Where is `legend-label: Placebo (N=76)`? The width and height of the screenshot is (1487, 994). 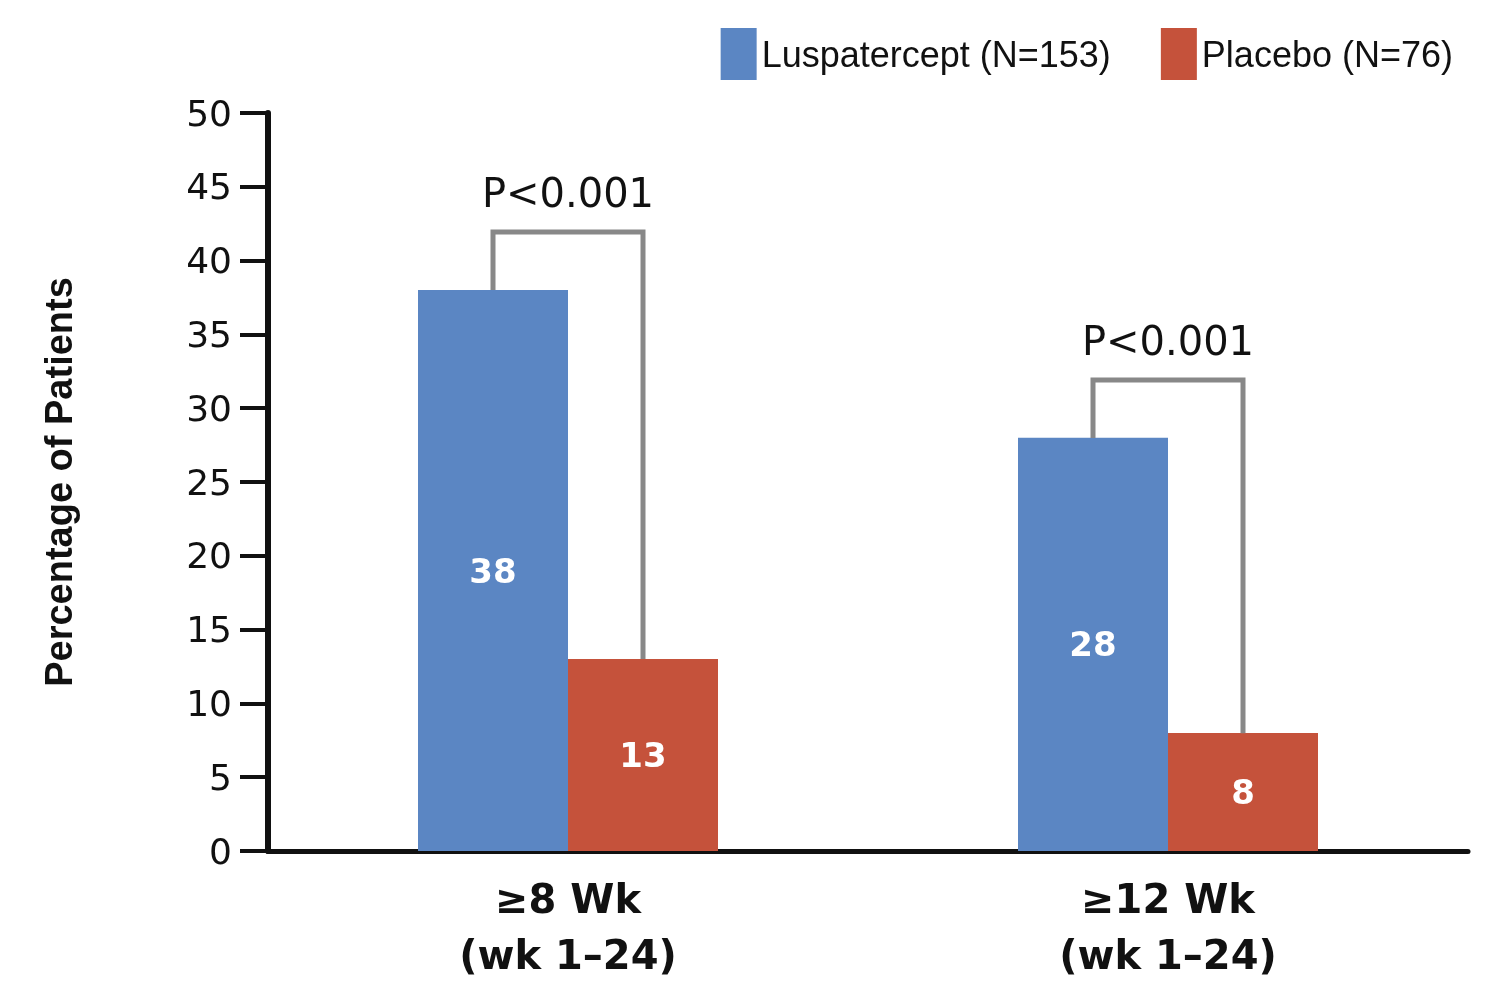
legend-label: Placebo (N=76) is located at coordinates (1327, 54).